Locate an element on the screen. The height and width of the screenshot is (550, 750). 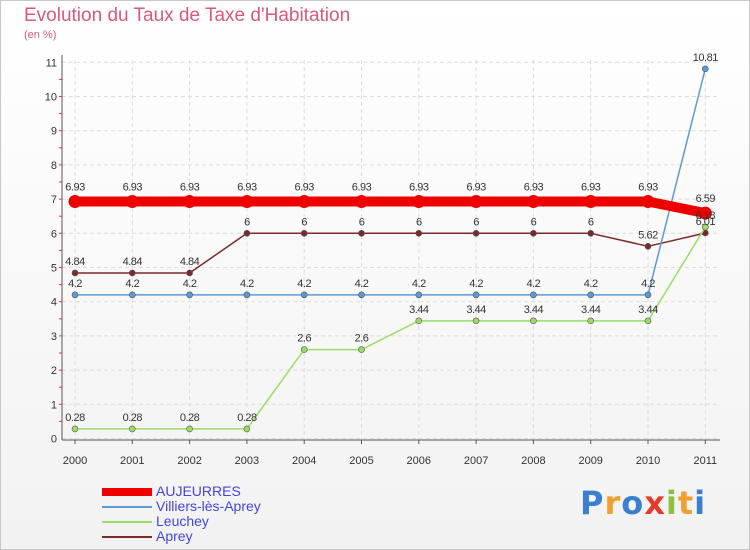
y-tick-label: 5 is located at coordinates (54, 269).